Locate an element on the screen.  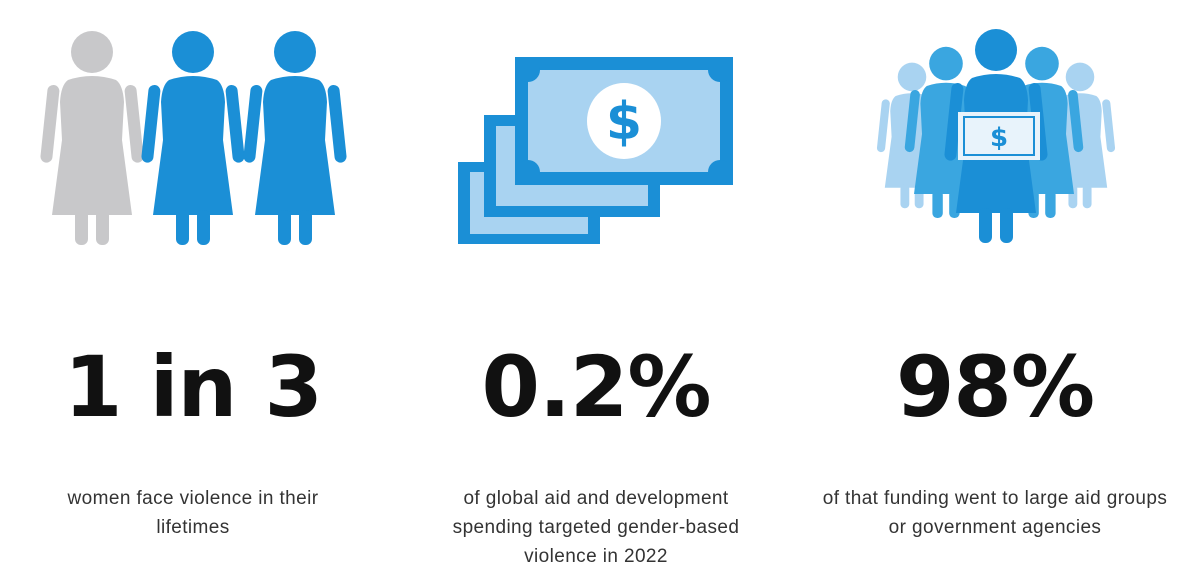
crowd-icon: $ is located at coordinates (996, 136).